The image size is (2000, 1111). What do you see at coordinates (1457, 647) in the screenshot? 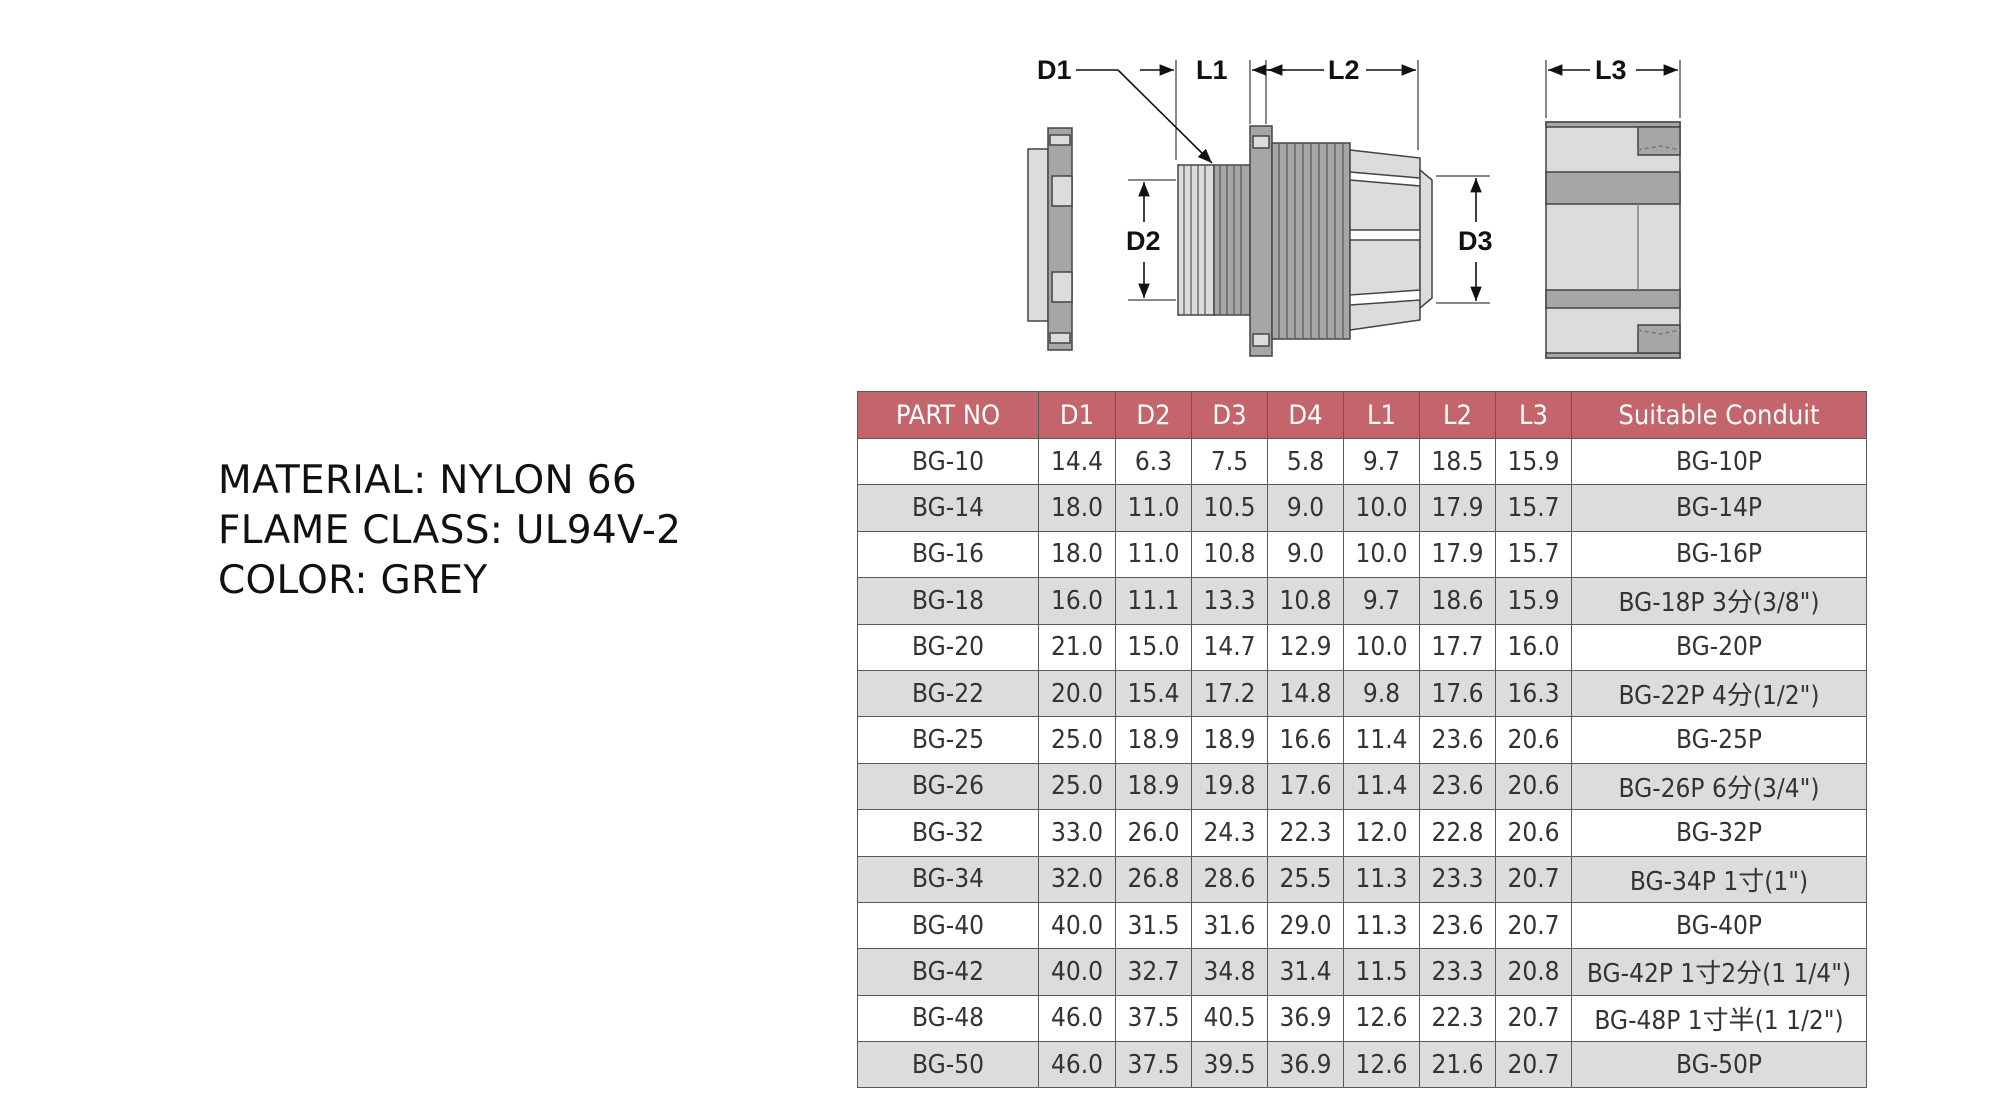
I see `cell-l2: 17.7` at bounding box center [1457, 647].